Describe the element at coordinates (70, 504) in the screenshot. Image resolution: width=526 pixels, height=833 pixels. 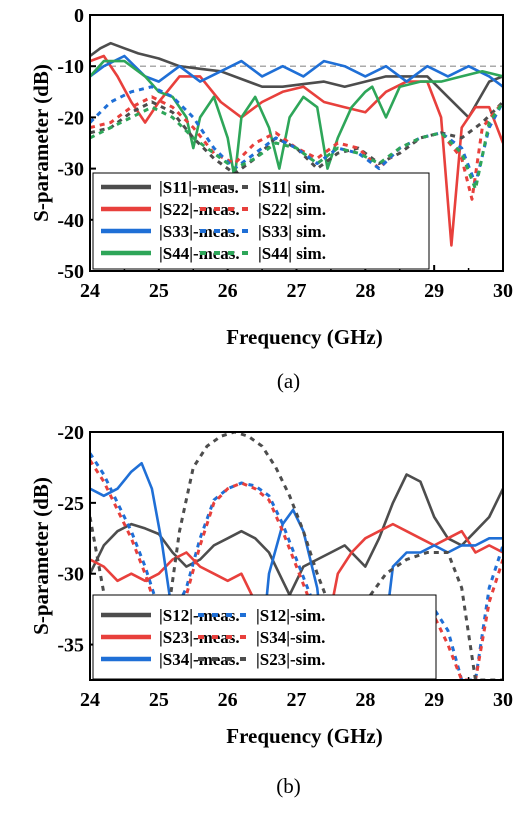
I see `y-tick-label: -25` at that location.